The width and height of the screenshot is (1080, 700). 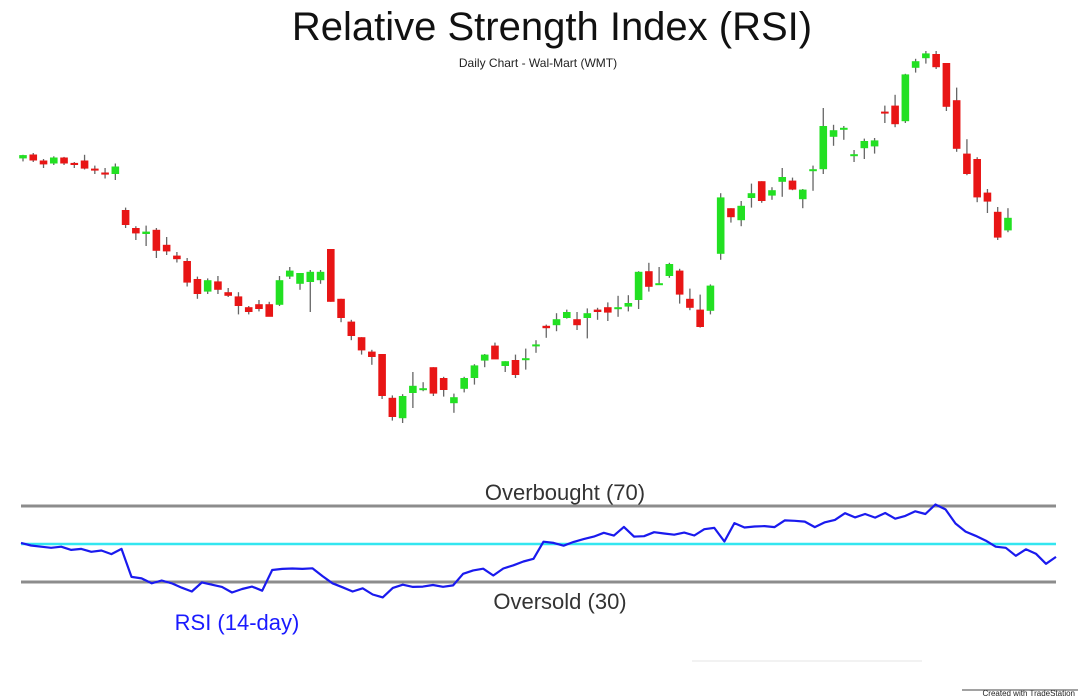 I want to click on oversold-label: Oversold (30), so click(x=559, y=601).